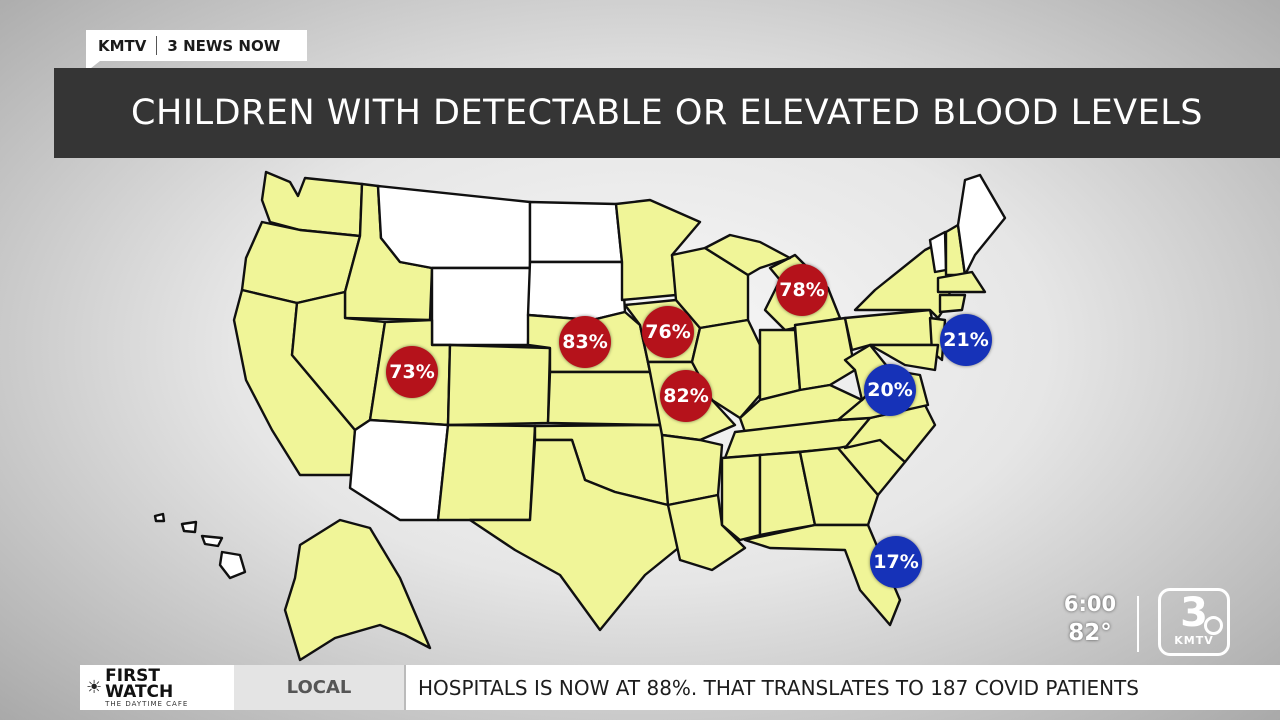  Describe the element at coordinates (576, 232) in the screenshot. I see `state-north-dakota` at that location.